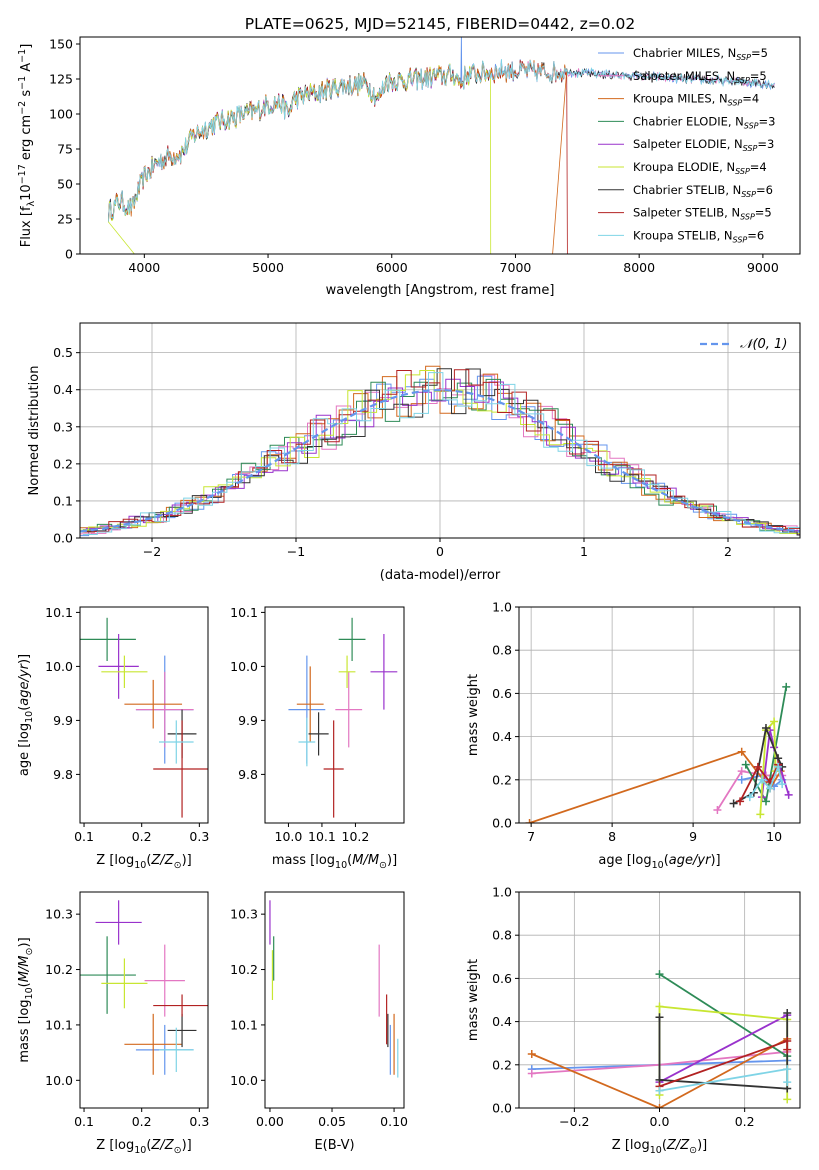  Describe the element at coordinates (334, 989) in the screenshot. I see `plot-area` at that location.